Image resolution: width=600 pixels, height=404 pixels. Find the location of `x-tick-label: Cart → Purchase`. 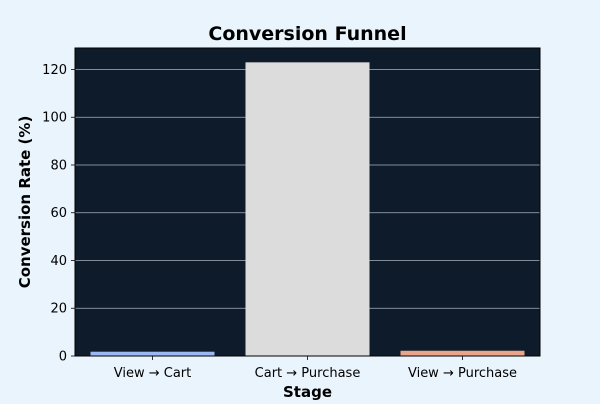

x-tick-label: Cart → Purchase is located at coordinates (308, 373).